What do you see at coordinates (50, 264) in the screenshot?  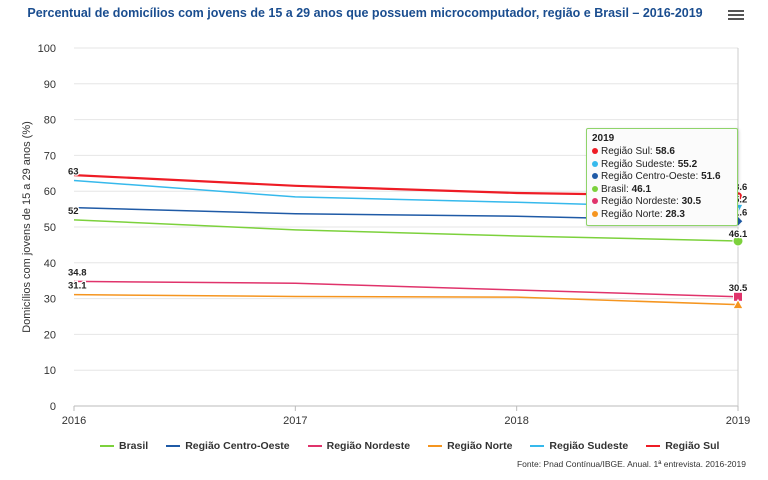 I see `y-tick-label: 40` at bounding box center [50, 264].